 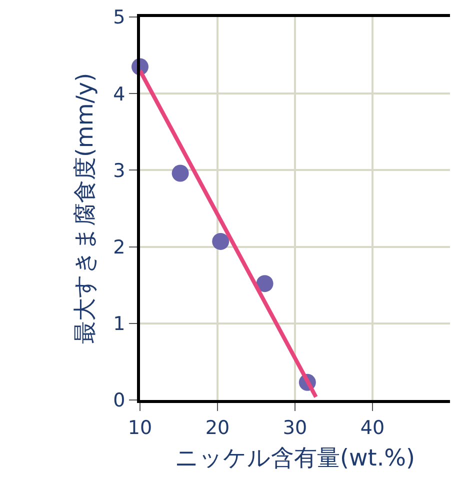 What do you see at coordinates (295, 458) in the screenshot?
I see `x-axis-title: ニッケル含有量(wt.%)` at bounding box center [295, 458].